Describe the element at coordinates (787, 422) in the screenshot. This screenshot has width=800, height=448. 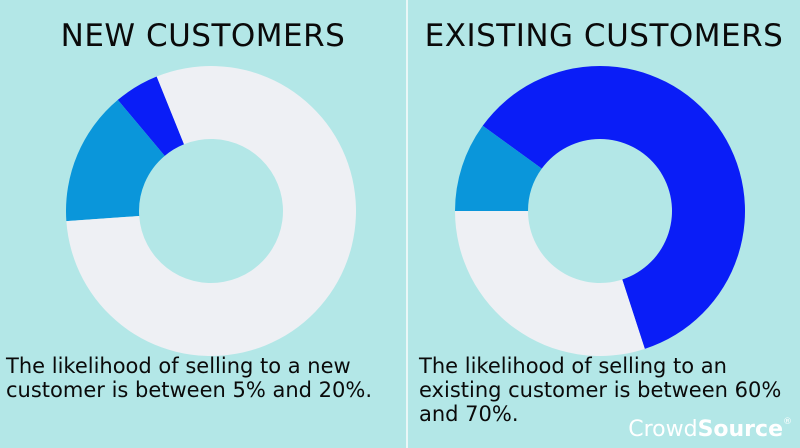
I see `registered-mark: ®` at that location.